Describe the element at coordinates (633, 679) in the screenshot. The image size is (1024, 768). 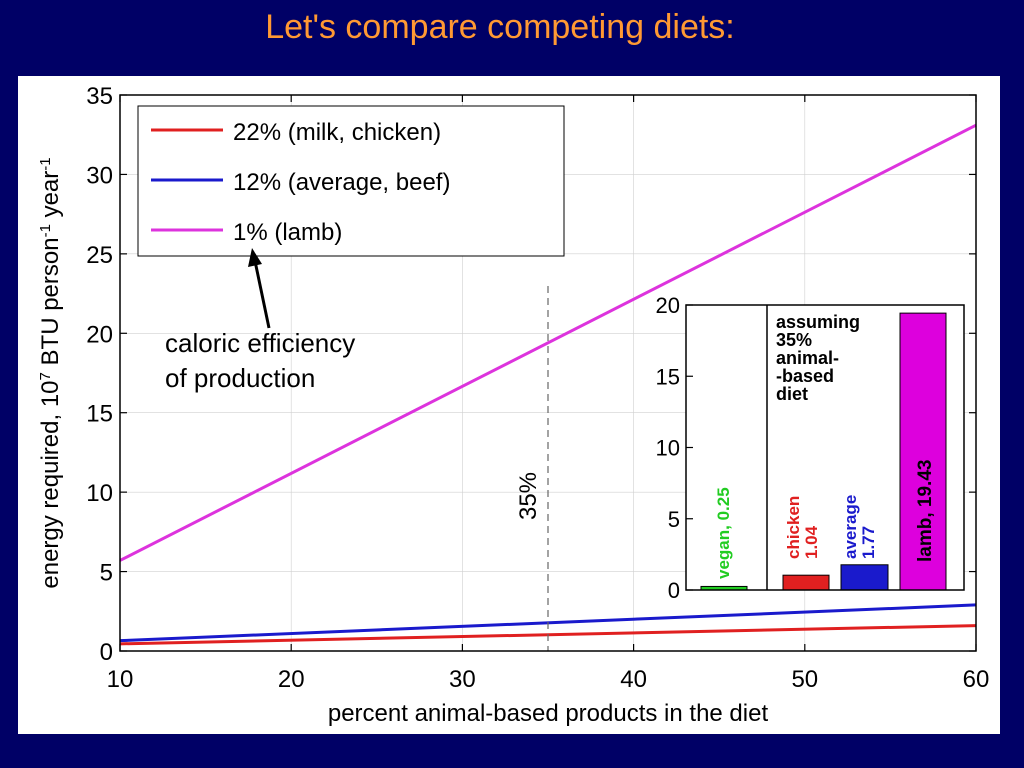
I see `x-tick-label: 40` at that location.